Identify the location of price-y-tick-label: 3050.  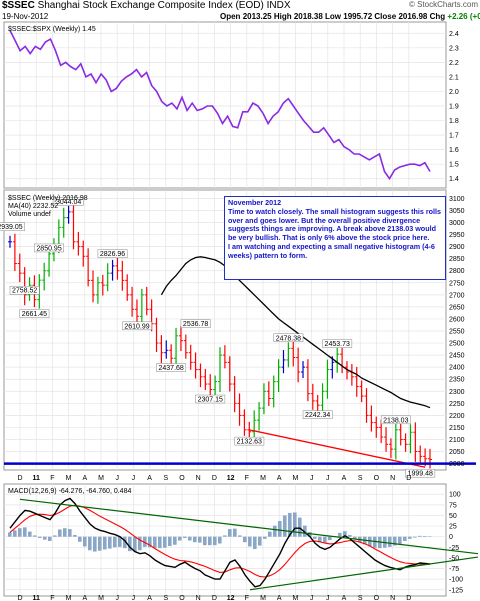
(457, 211).